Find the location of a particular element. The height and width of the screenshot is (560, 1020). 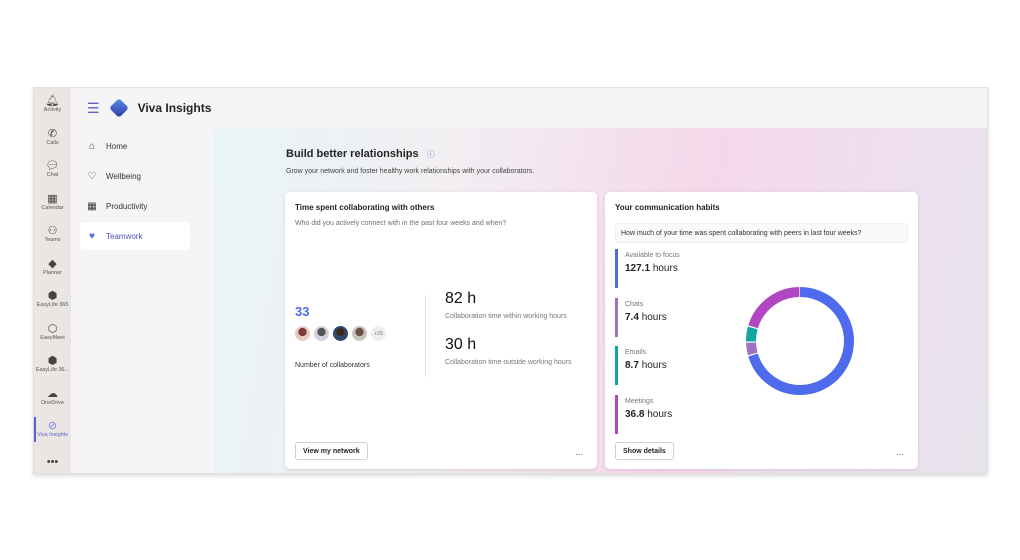

planner-icon: ◆ is located at coordinates (52, 263).